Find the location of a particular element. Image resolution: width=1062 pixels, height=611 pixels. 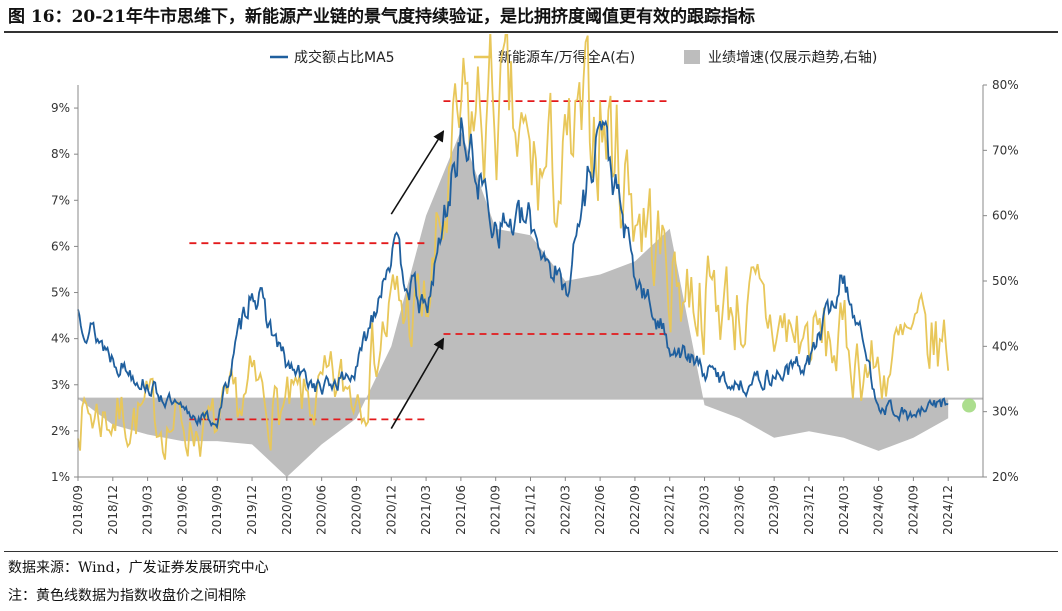

legend-label-1: 成交额占比MA5 is located at coordinates (344, 57).